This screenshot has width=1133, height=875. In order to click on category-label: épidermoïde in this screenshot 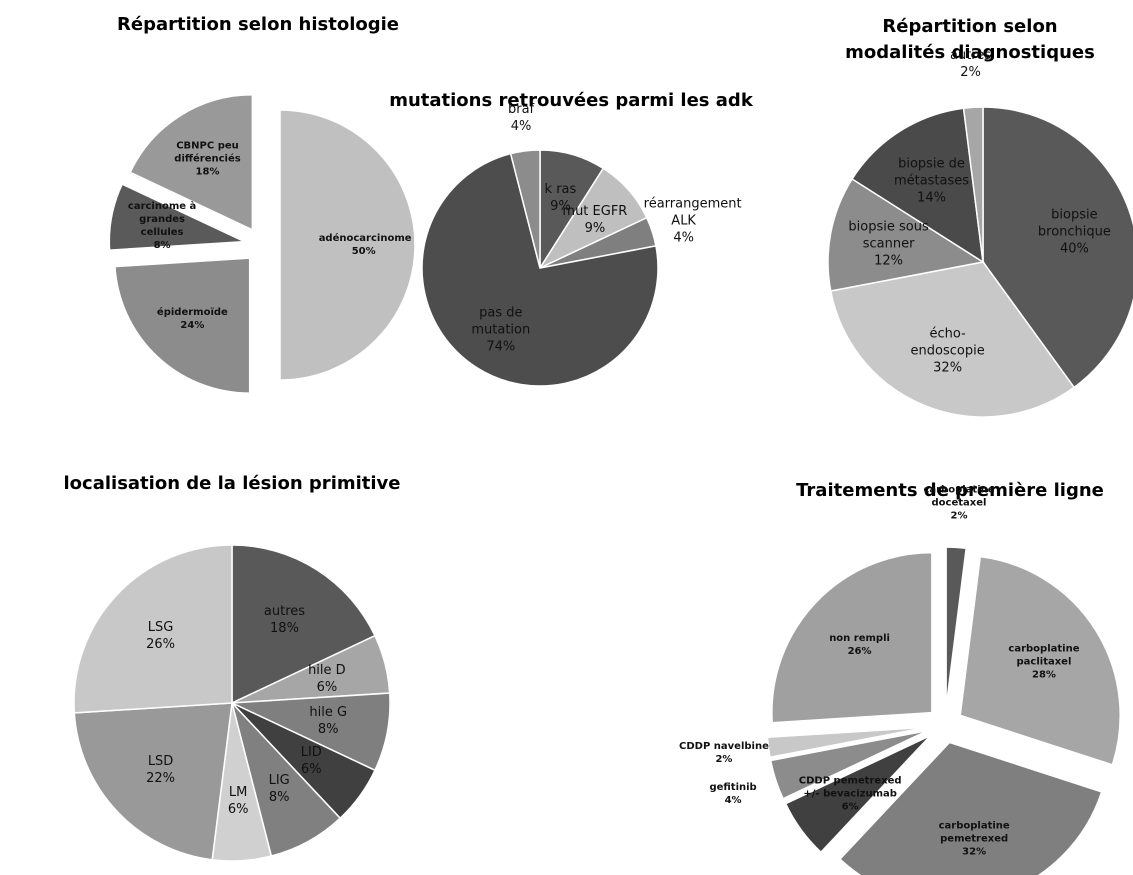, I will do `click(192, 313)`.